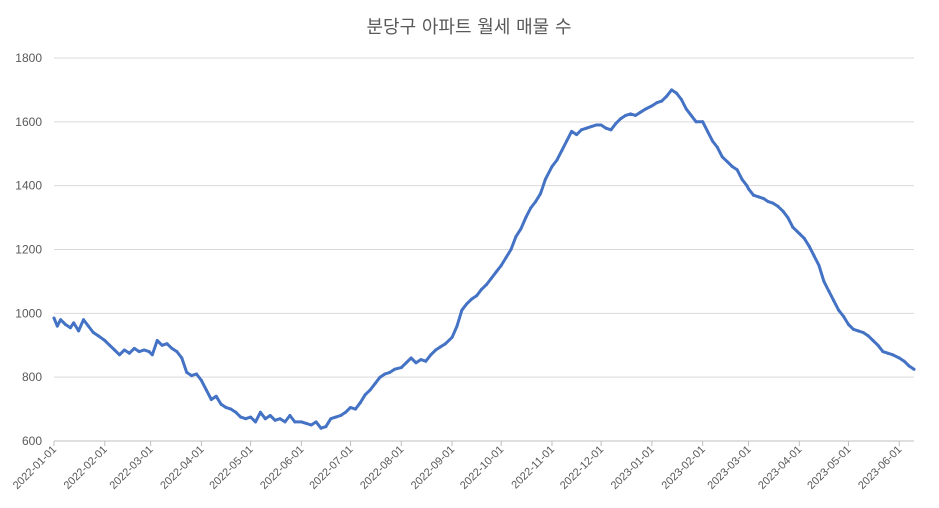 The width and height of the screenshot is (939, 508). Describe the element at coordinates (633, 468) in the screenshot. I see `x-tick-label: 2023-01-01` at that location.